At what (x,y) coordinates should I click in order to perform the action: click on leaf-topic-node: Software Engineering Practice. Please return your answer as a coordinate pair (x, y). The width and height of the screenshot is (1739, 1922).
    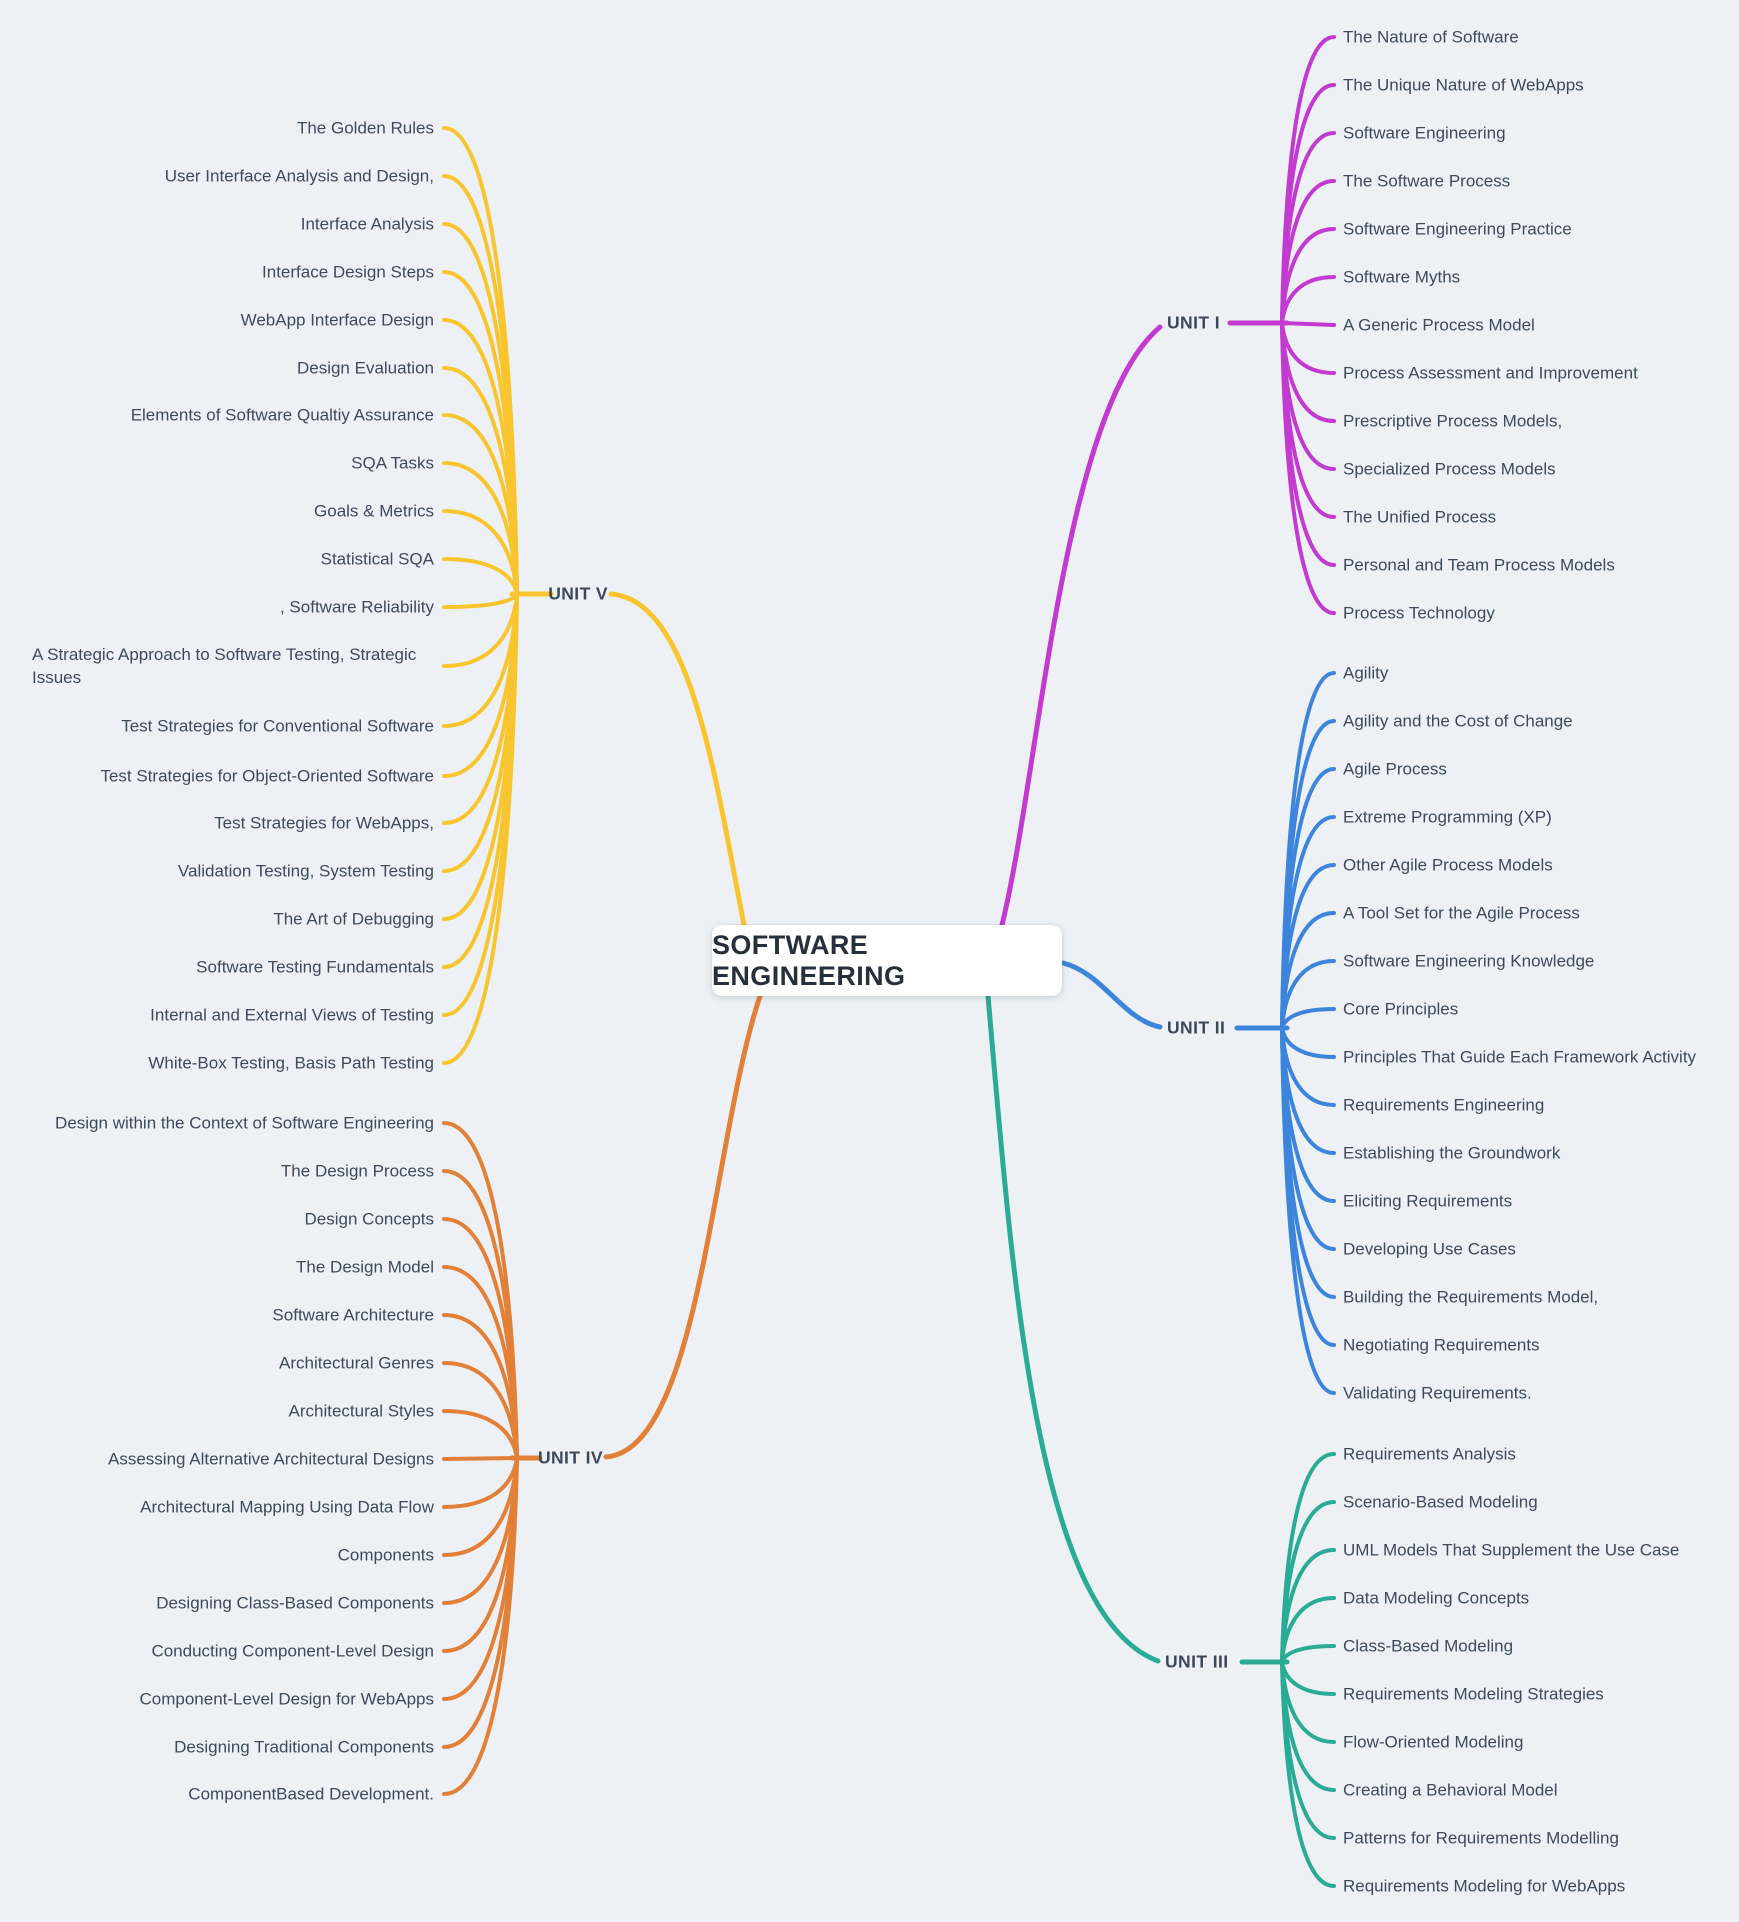
    Looking at the image, I should click on (1457, 229).